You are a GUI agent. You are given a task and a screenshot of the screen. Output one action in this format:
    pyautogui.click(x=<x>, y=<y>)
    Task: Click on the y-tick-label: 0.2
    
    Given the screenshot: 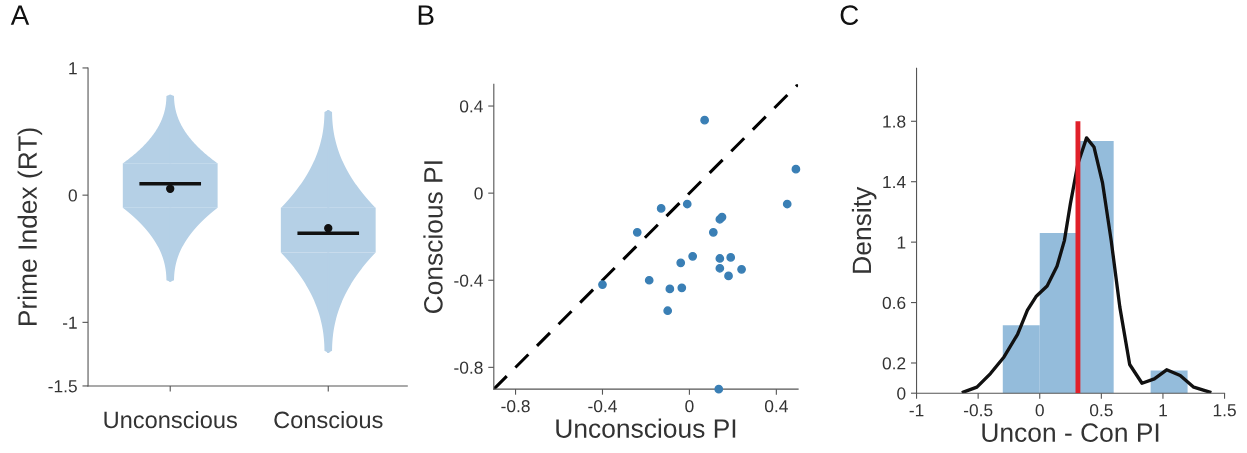 What is the action you would take?
    pyautogui.click(x=894, y=363)
    